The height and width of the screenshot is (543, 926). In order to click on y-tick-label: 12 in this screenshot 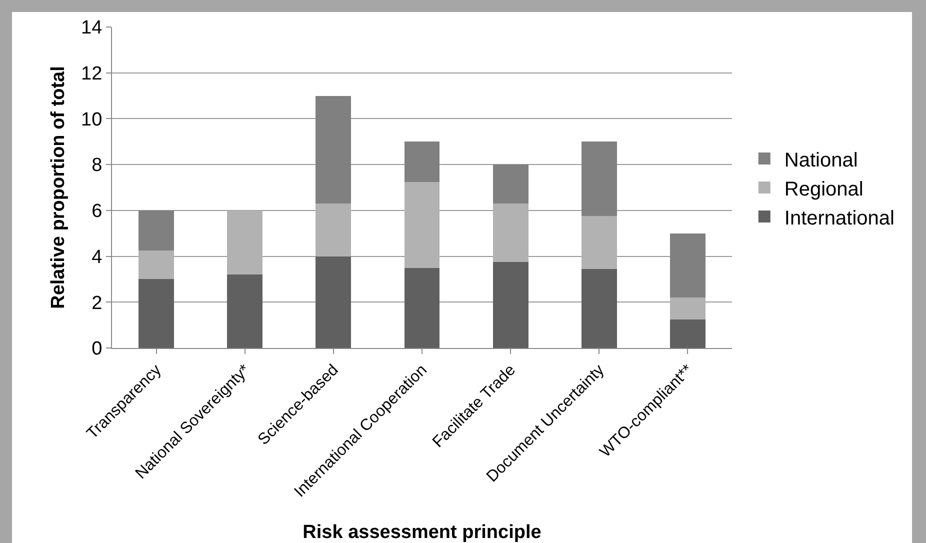, I will do `click(91, 74)`.